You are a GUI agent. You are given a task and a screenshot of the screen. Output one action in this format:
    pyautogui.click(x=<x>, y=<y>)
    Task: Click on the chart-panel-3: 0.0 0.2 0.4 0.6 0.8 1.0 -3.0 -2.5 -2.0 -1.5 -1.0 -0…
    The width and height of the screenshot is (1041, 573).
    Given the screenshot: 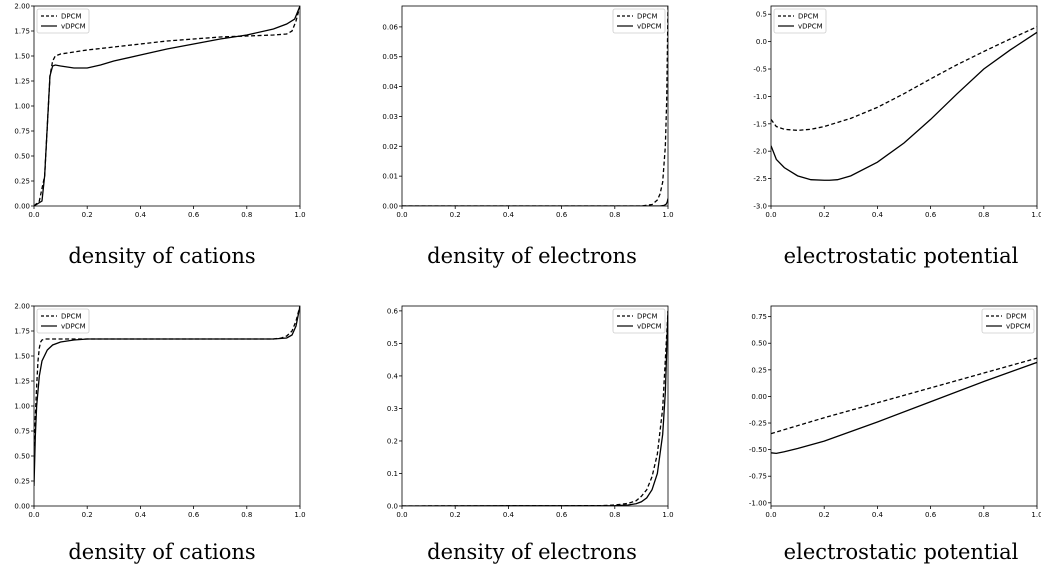 What is the action you would take?
    pyautogui.click(x=897, y=112)
    